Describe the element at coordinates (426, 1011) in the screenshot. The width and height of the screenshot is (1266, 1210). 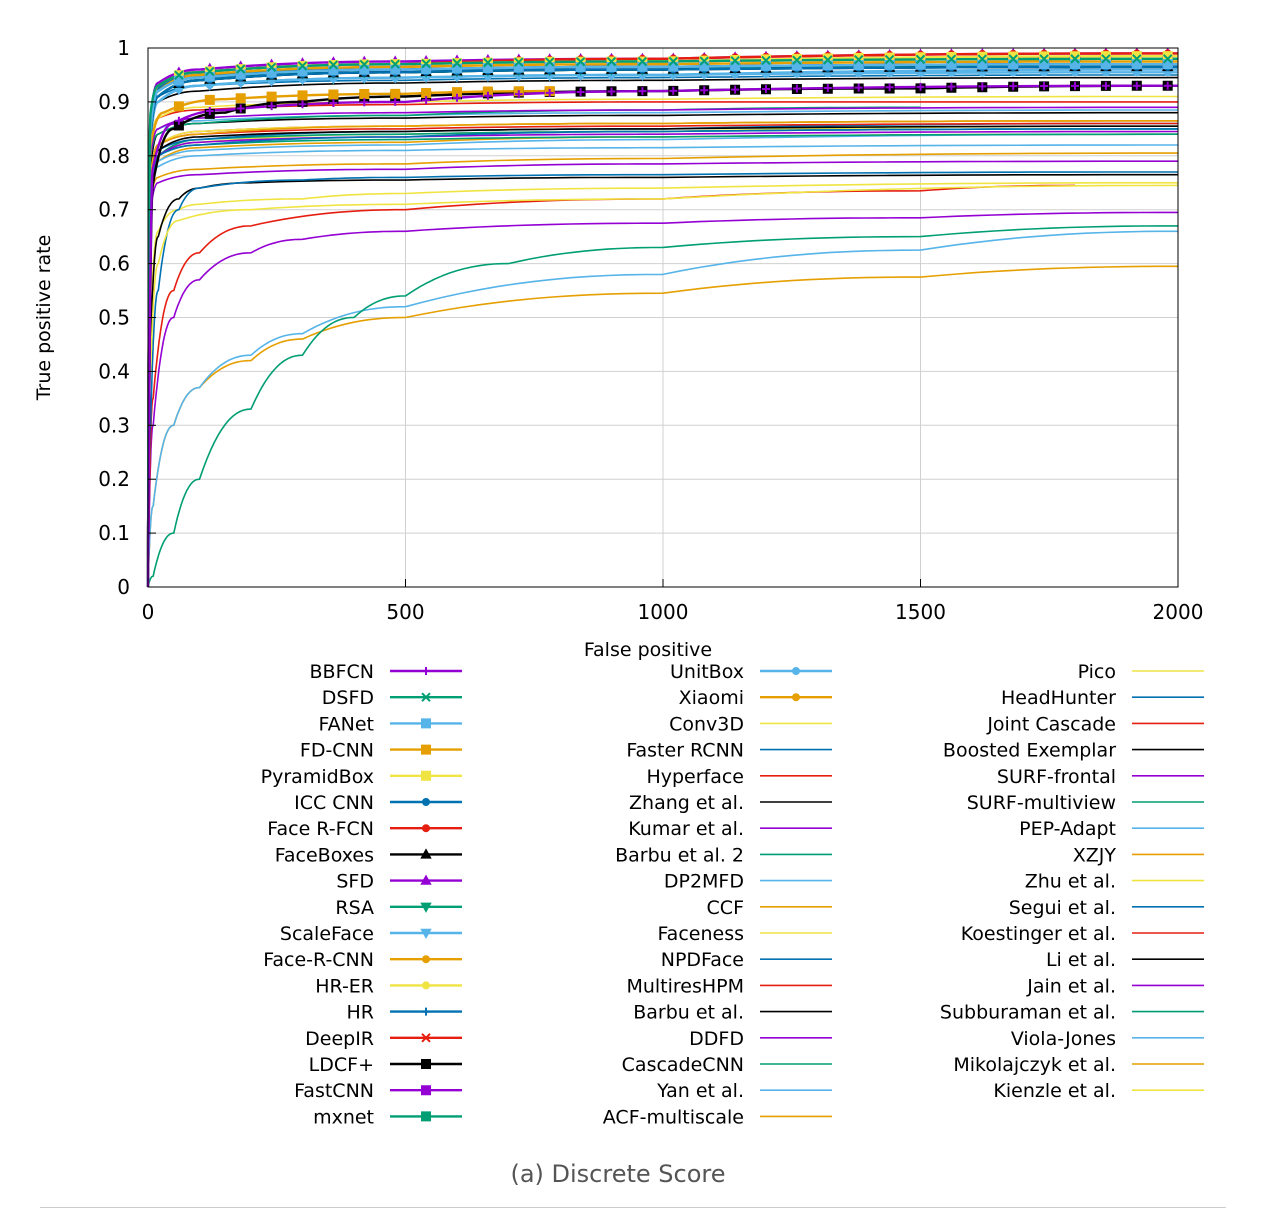
I see `legend-marker-hr` at that location.